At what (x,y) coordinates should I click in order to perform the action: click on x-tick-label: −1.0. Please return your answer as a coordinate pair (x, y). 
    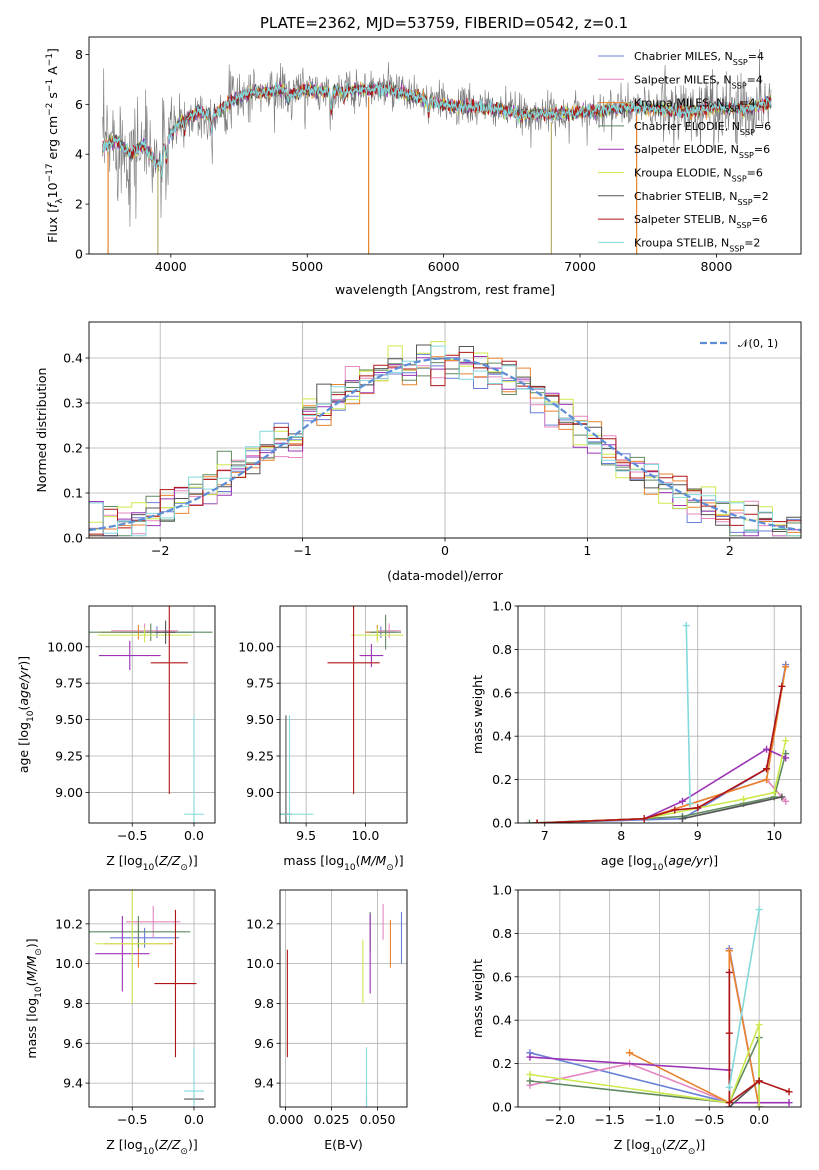
    Looking at the image, I should click on (659, 1119).